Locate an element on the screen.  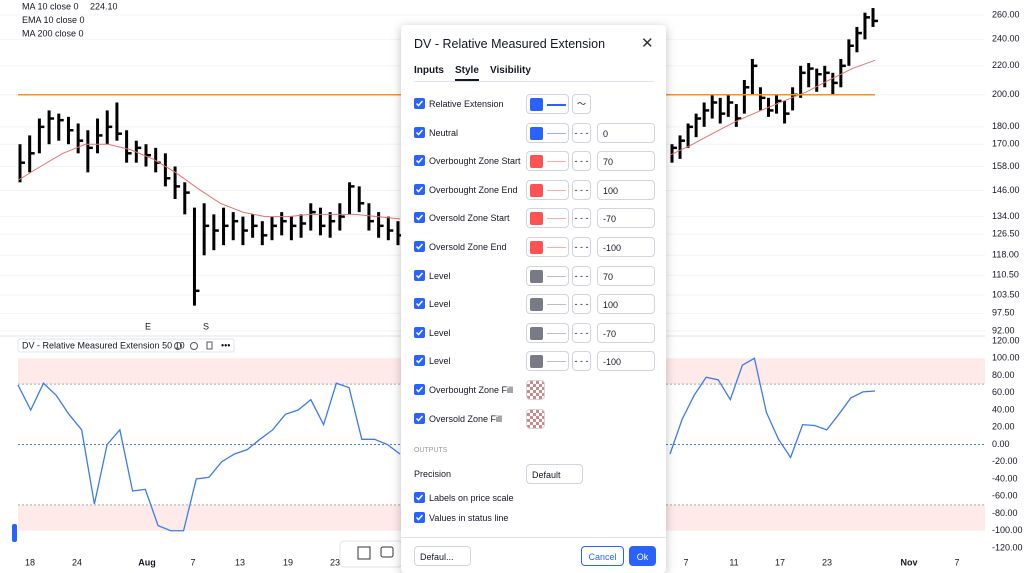
row-label: Overbought Zone Fill is located at coordinates (471, 390).